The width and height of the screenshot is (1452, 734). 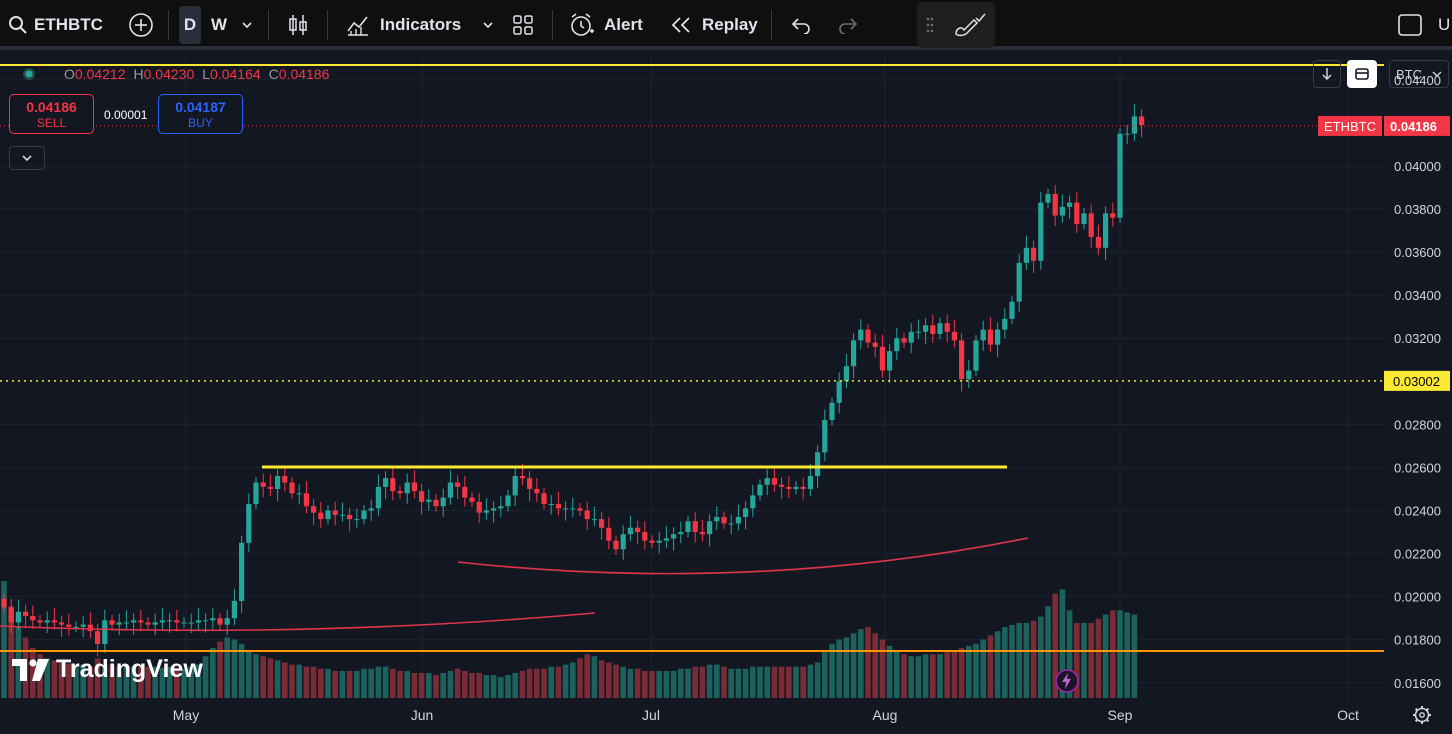 What do you see at coordinates (200, 114) in the screenshot?
I see `buy-button: 0.04187 BUY` at bounding box center [200, 114].